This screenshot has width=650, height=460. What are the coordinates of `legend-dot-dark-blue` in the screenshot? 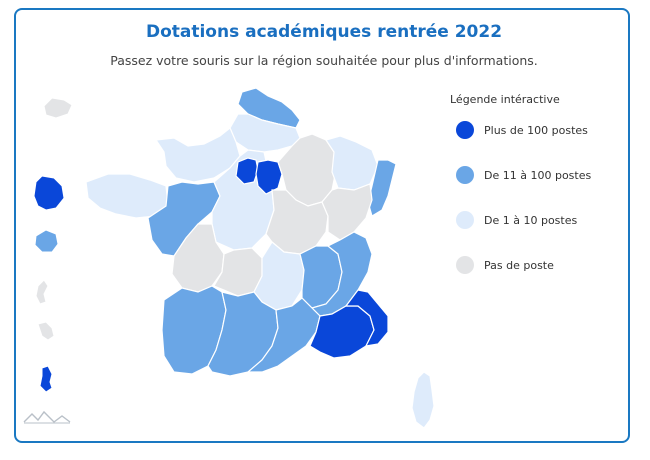 It's located at (465, 130).